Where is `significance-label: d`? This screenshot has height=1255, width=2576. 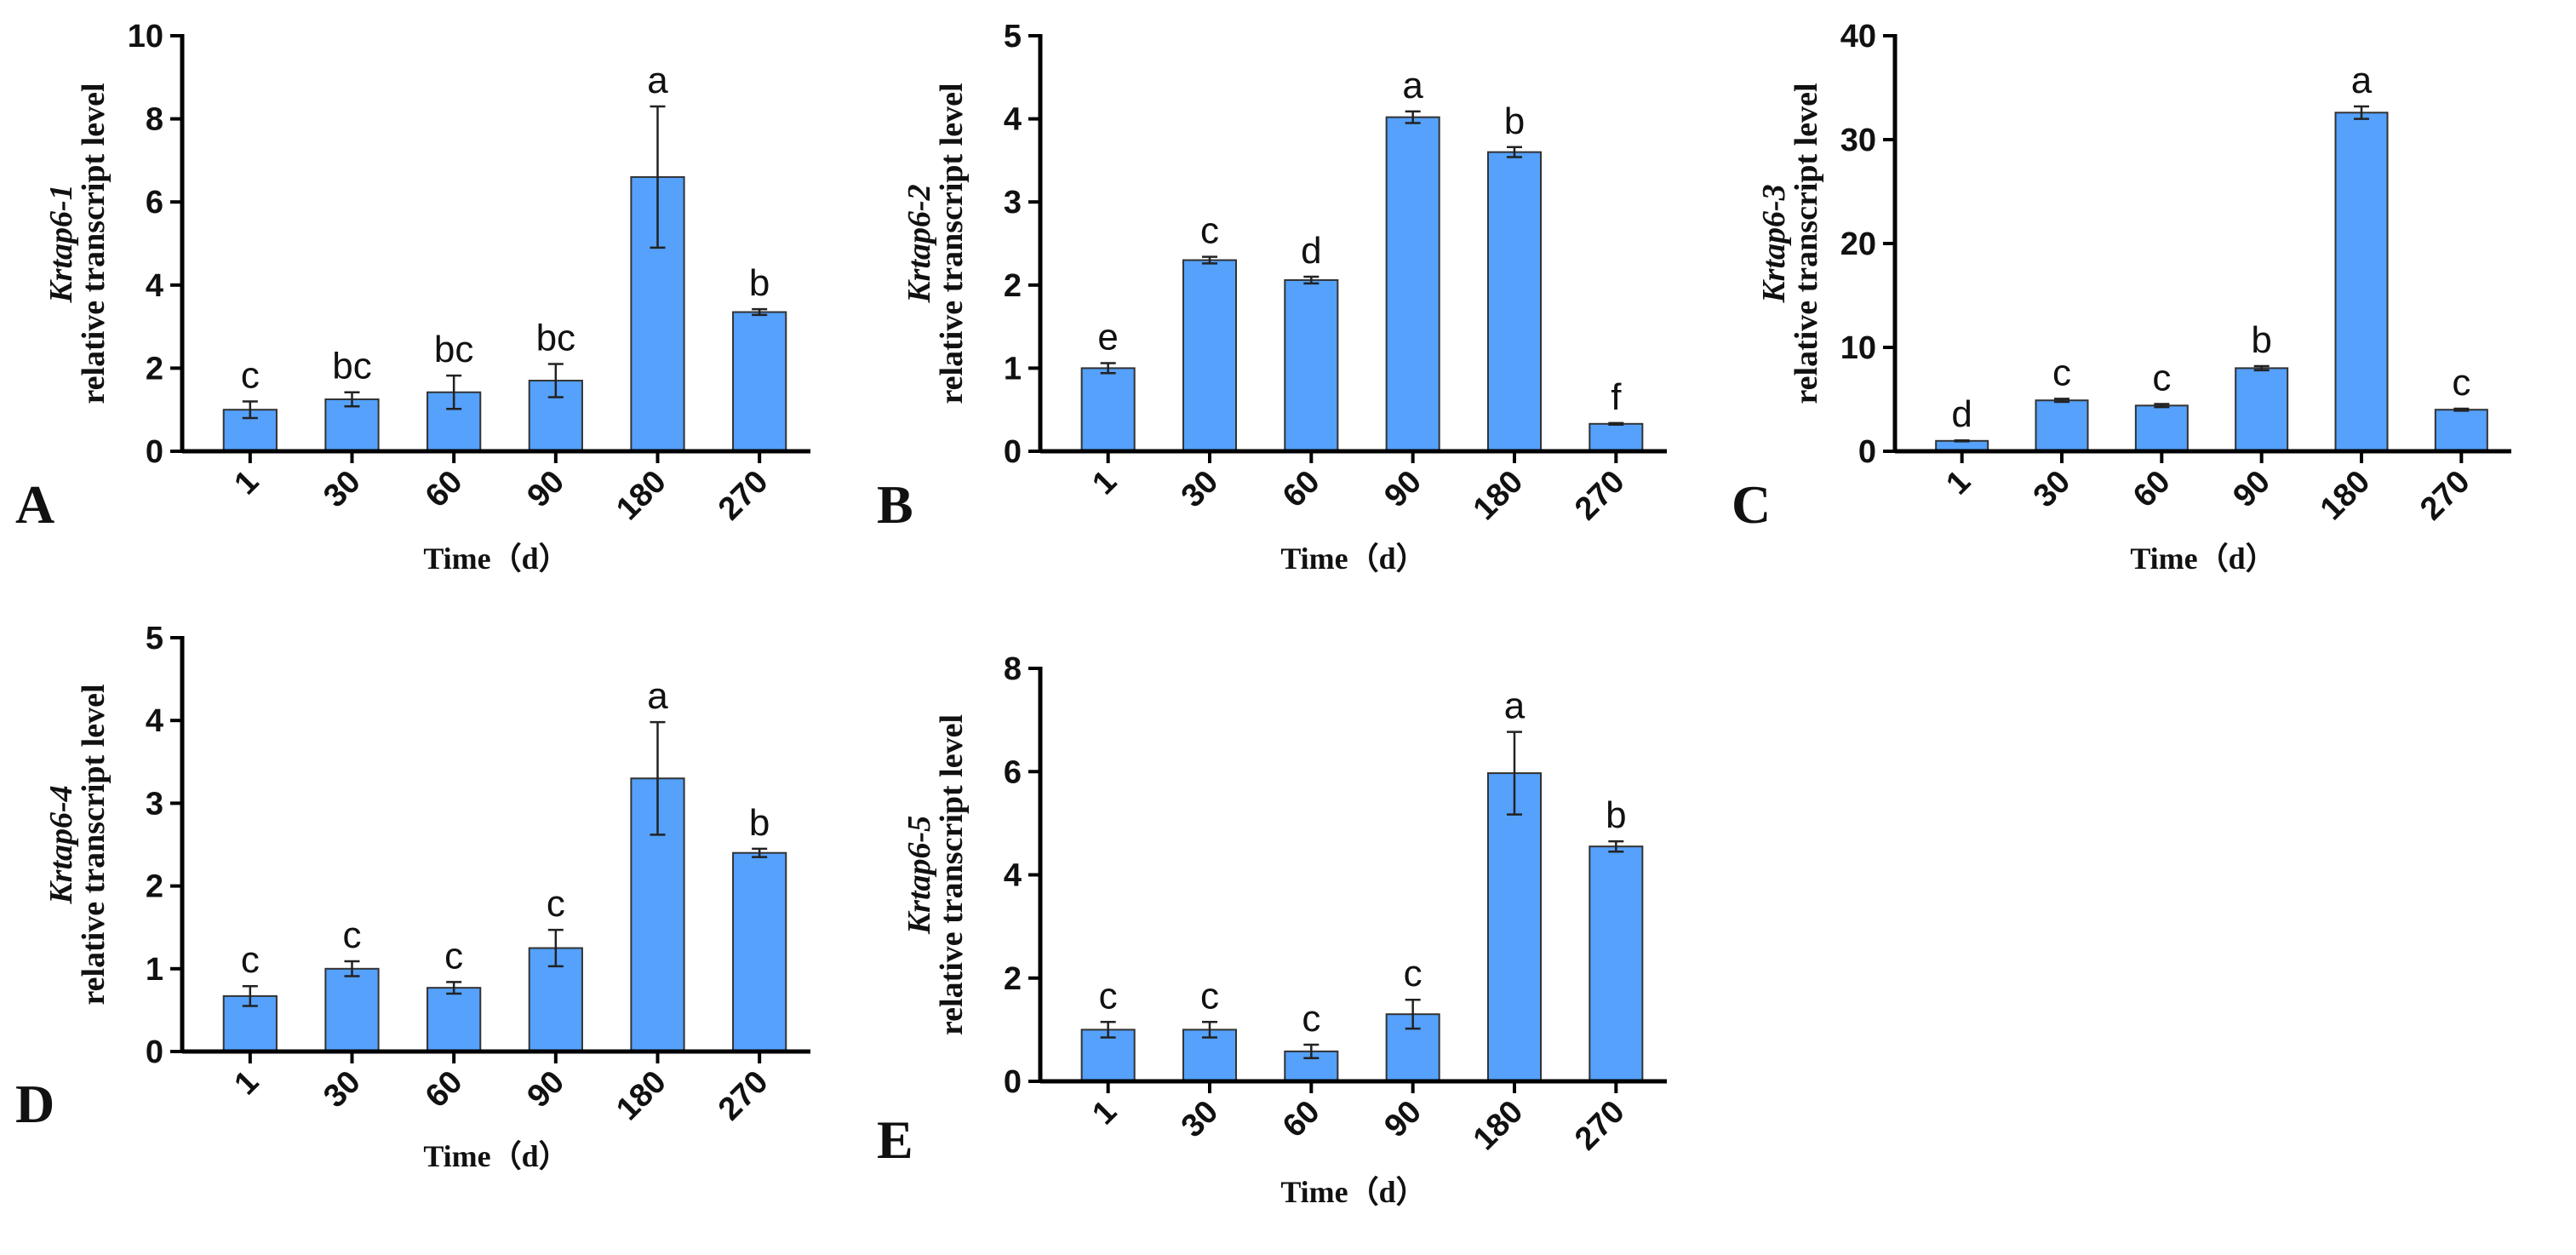 significance-label: d is located at coordinates (1962, 414).